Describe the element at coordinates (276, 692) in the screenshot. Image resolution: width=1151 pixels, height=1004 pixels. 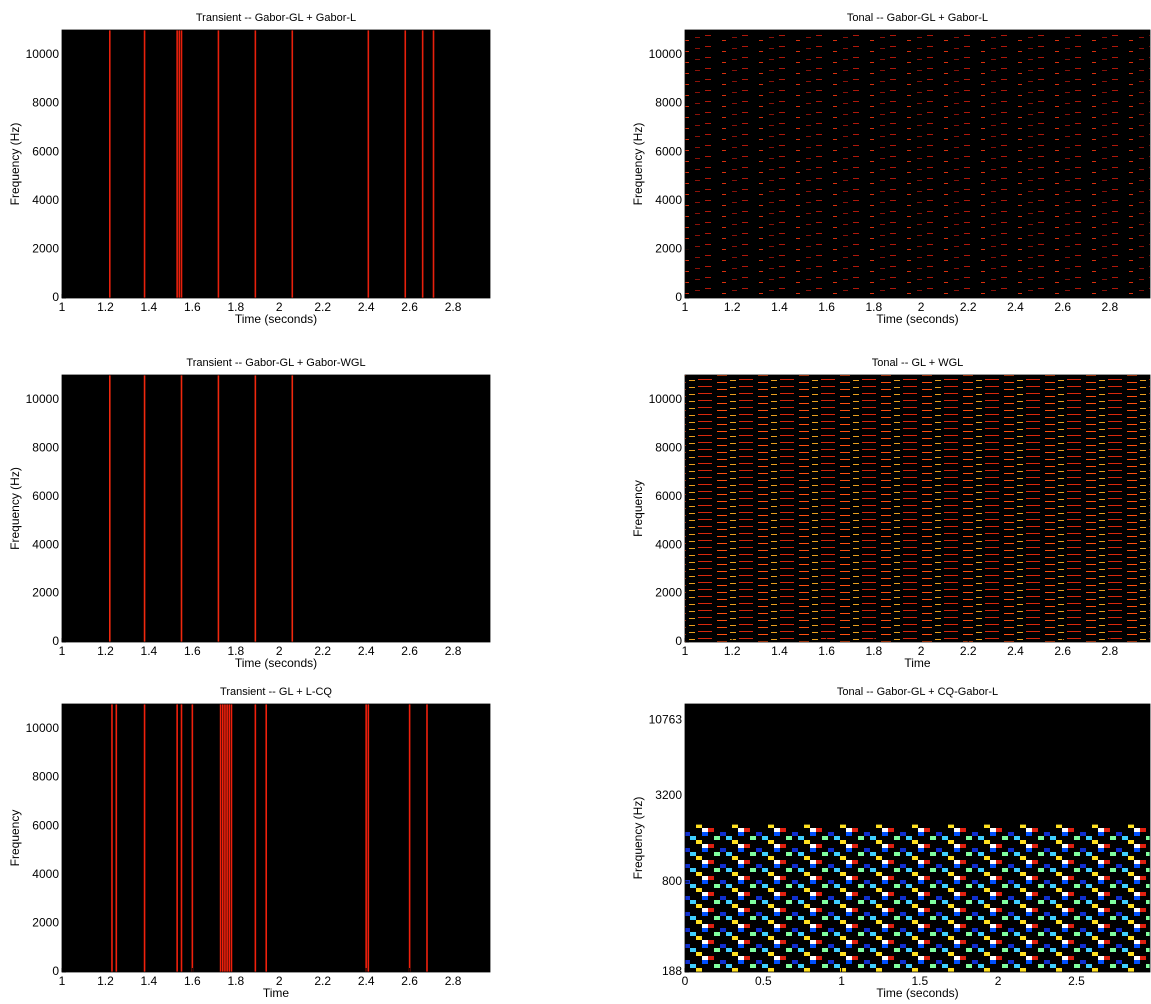
I see `chart-title: Transient -- GL + L-CQ` at that location.